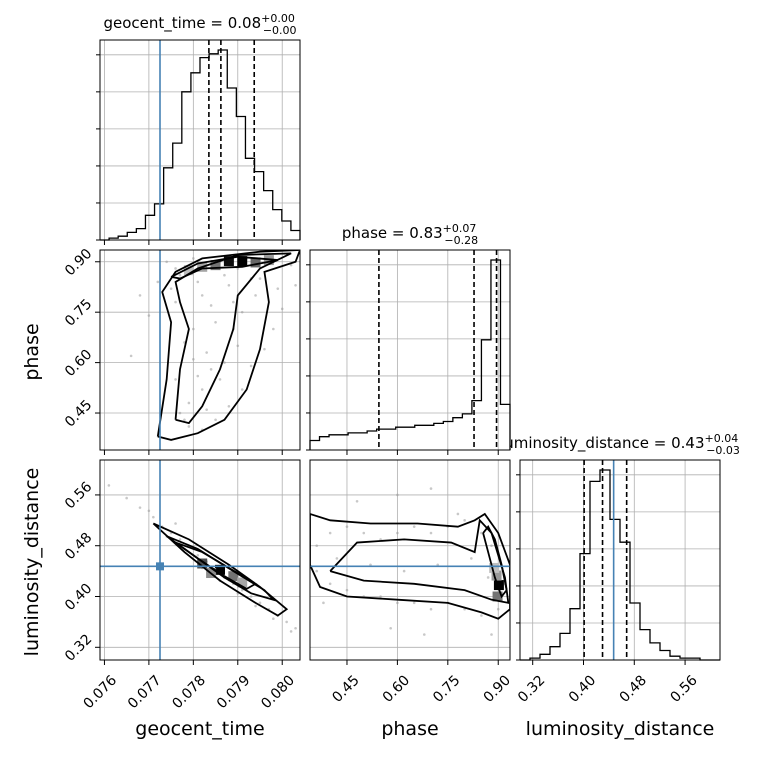 The height and width of the screenshot is (760, 760). I want to click on y-tick-label: 0.48, so click(78, 546).